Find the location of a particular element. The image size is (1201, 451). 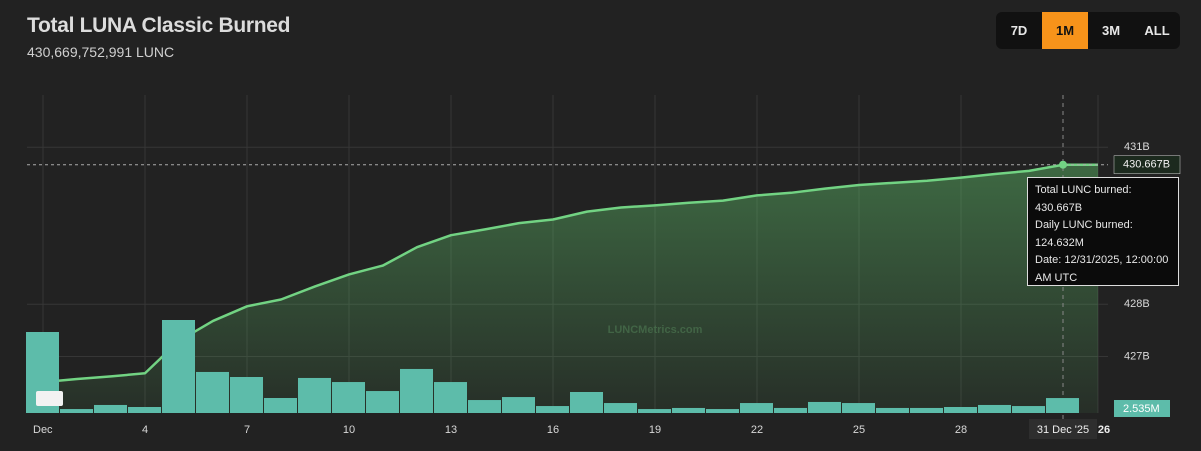

tooltip-line: 124.632M is located at coordinates (1059, 242).